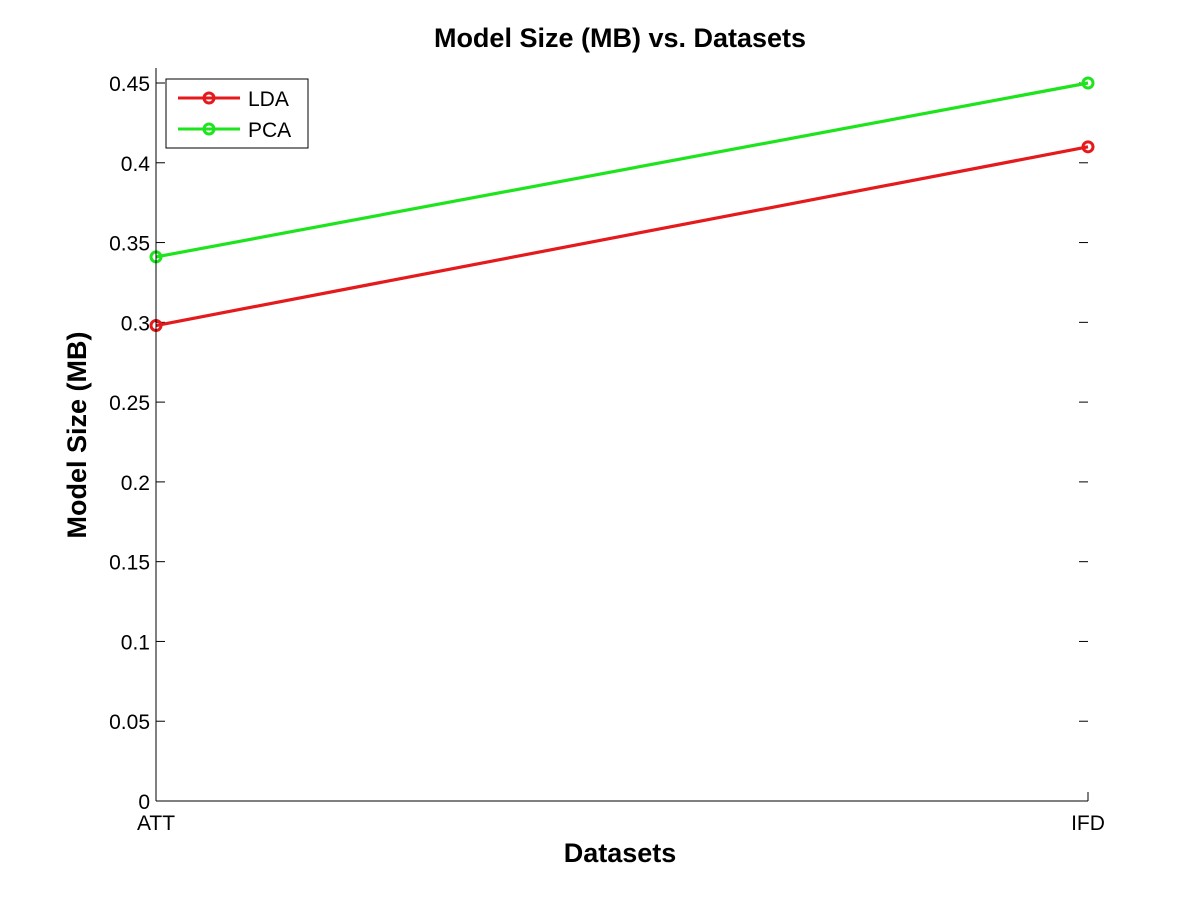 The height and width of the screenshot is (900, 1200). Describe the element at coordinates (129, 722) in the screenshot. I see `y-tick-label: 0.05` at that location.